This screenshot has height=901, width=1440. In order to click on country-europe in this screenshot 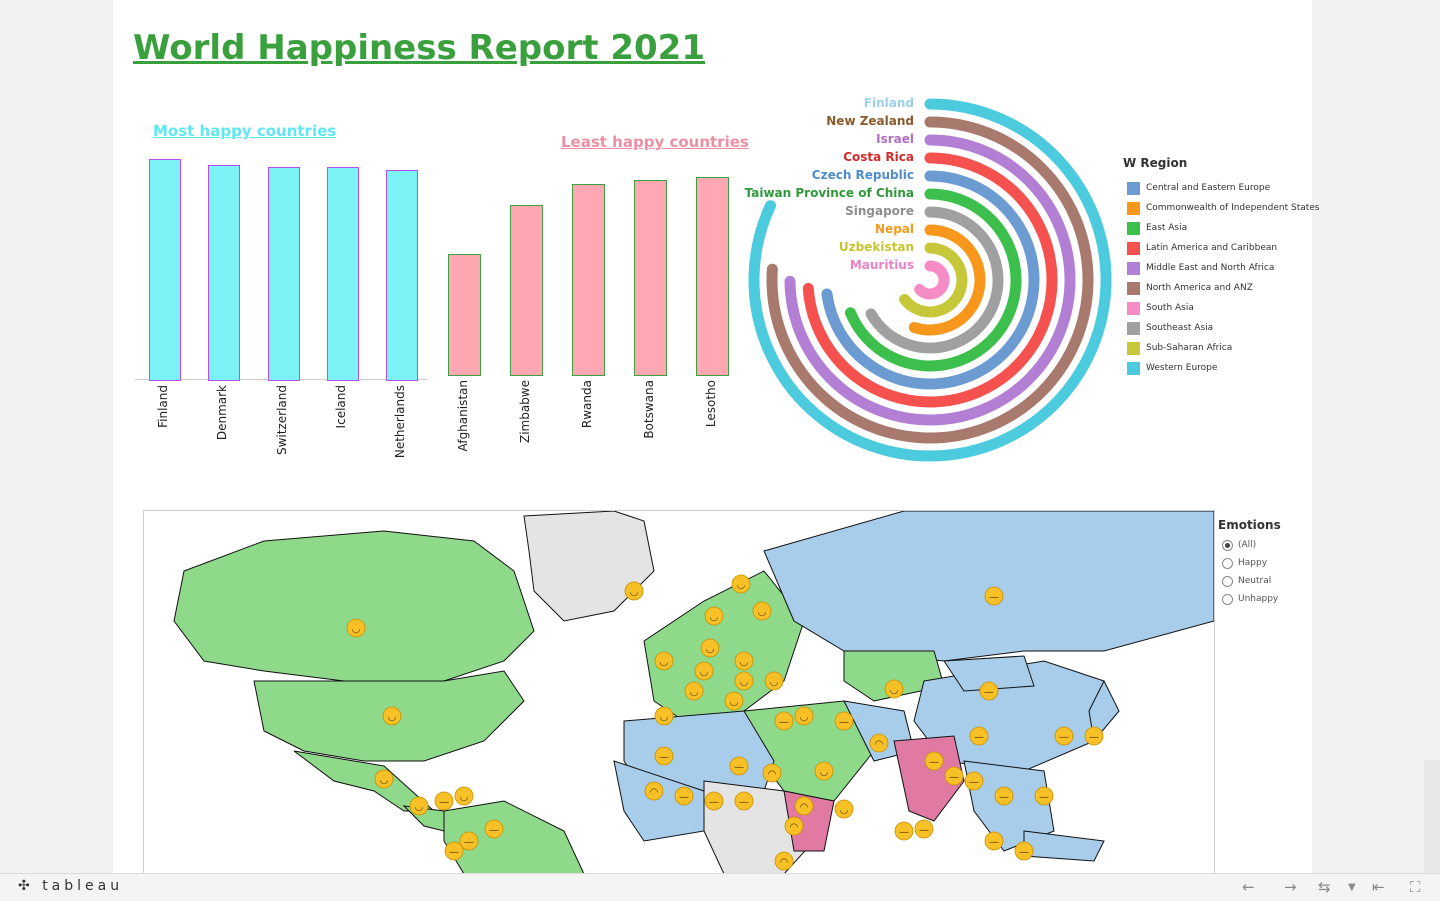, I will do `click(724, 646)`.